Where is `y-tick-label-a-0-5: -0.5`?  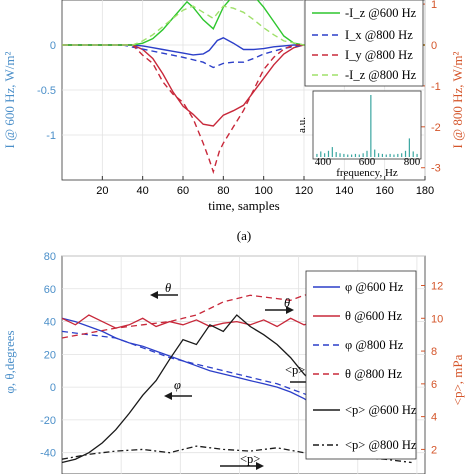
y-tick-label-a-0-5: -0.5 is located at coordinates (46, 91).